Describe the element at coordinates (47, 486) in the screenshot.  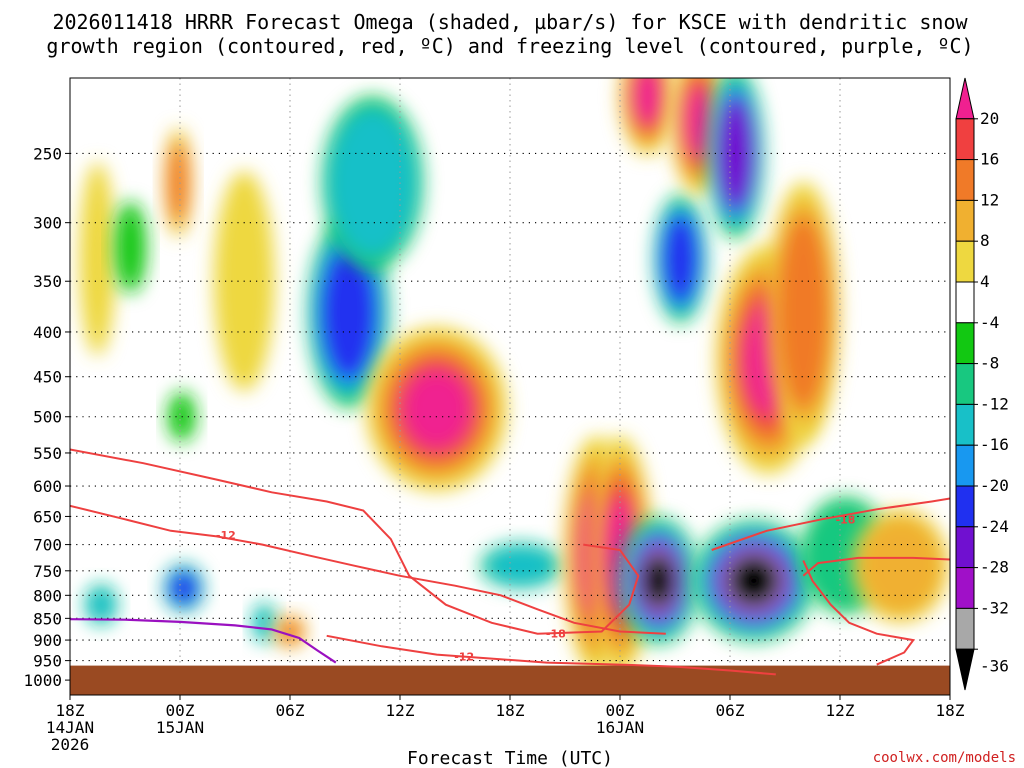
I see `y-tick-label: 600` at that location.